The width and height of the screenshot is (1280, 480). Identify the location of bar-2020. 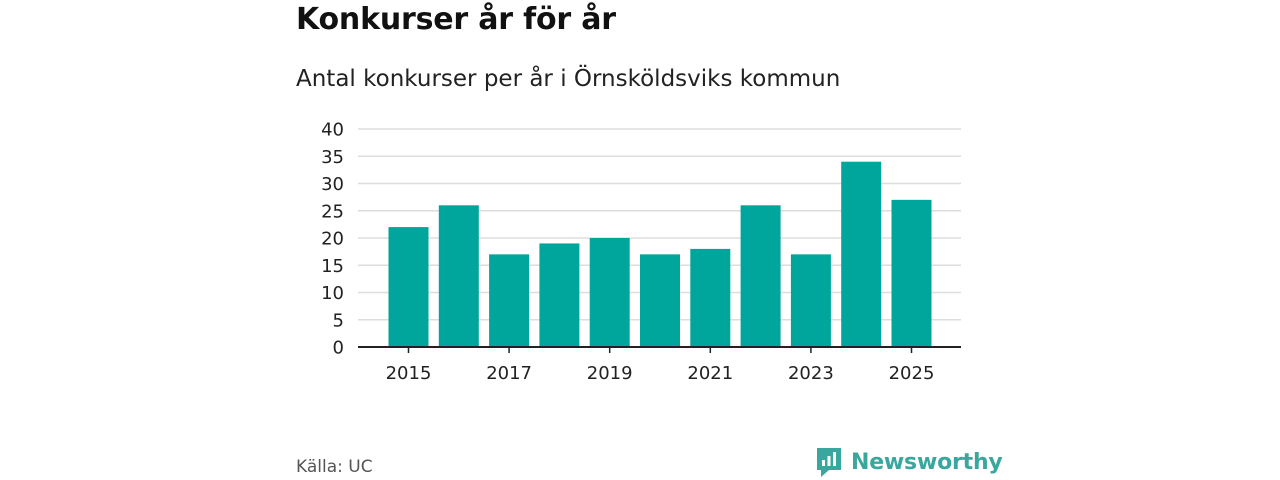
(660, 300).